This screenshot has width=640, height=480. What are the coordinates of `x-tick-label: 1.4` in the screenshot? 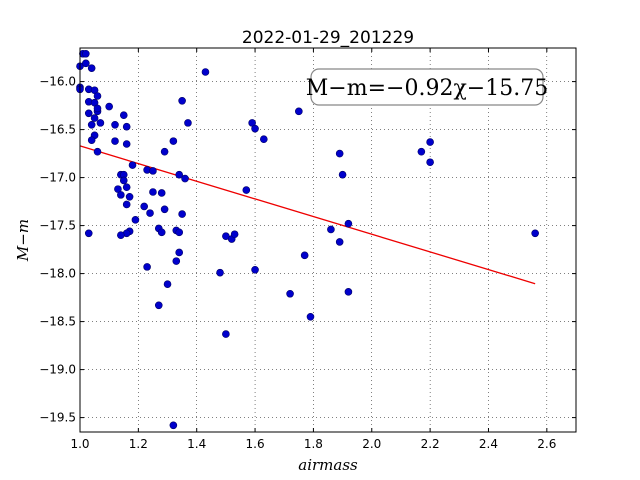 It's located at (196, 444).